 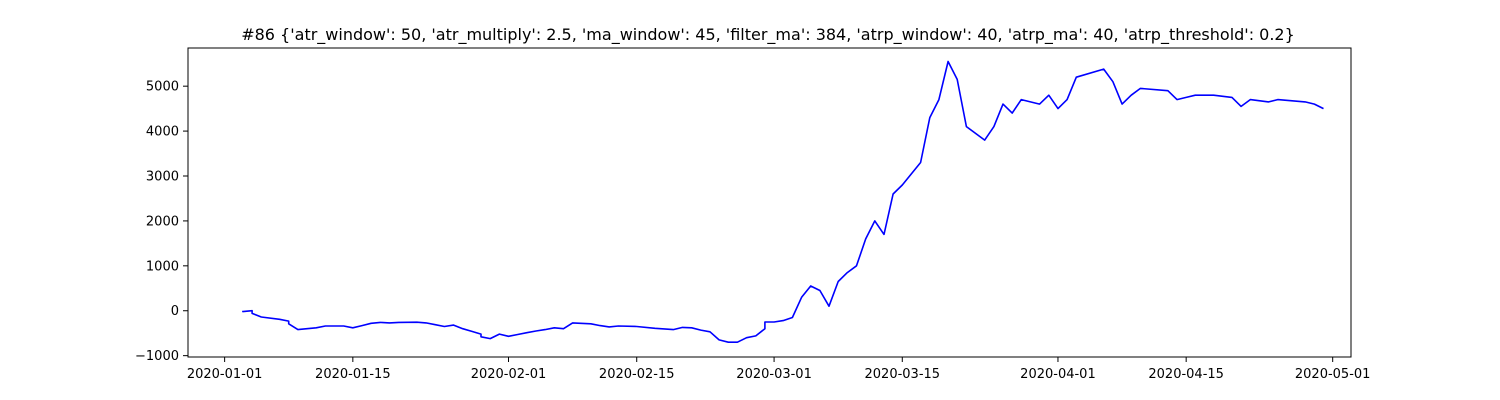 What do you see at coordinates (225, 374) in the screenshot?
I see `x-tick-label: 2020-01-01` at bounding box center [225, 374].